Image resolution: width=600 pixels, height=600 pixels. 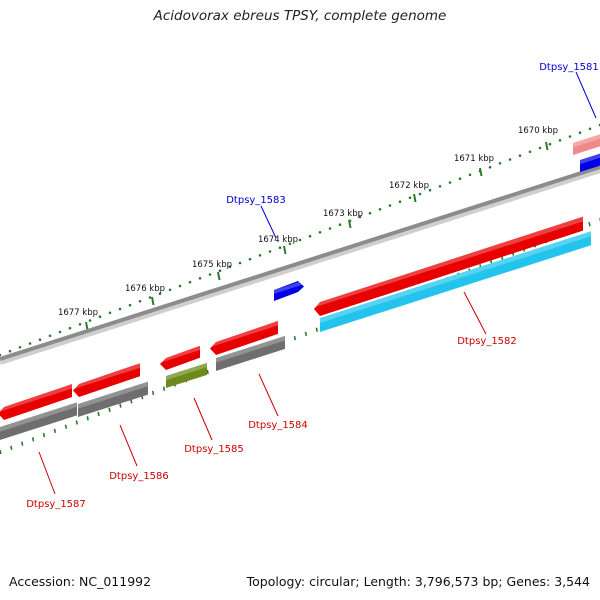 What do you see at coordinates (212, 265) in the screenshot?
I see `kbp-tick-label: 1675 kbp` at bounding box center [212, 265].